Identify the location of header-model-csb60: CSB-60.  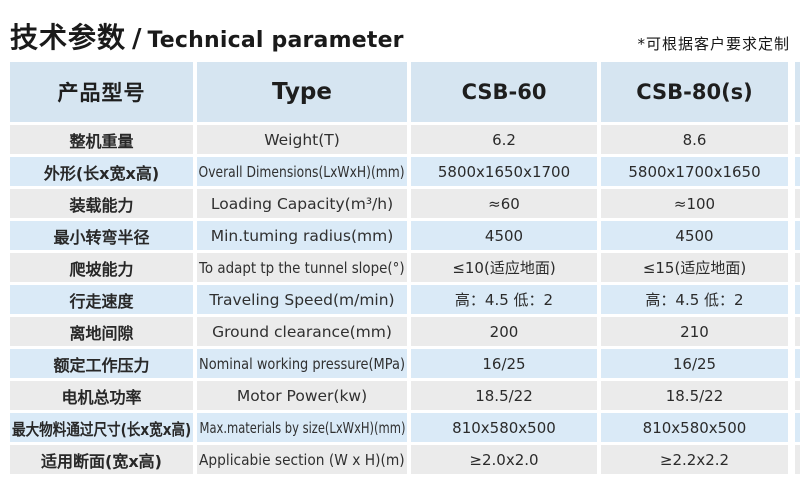
(504, 92).